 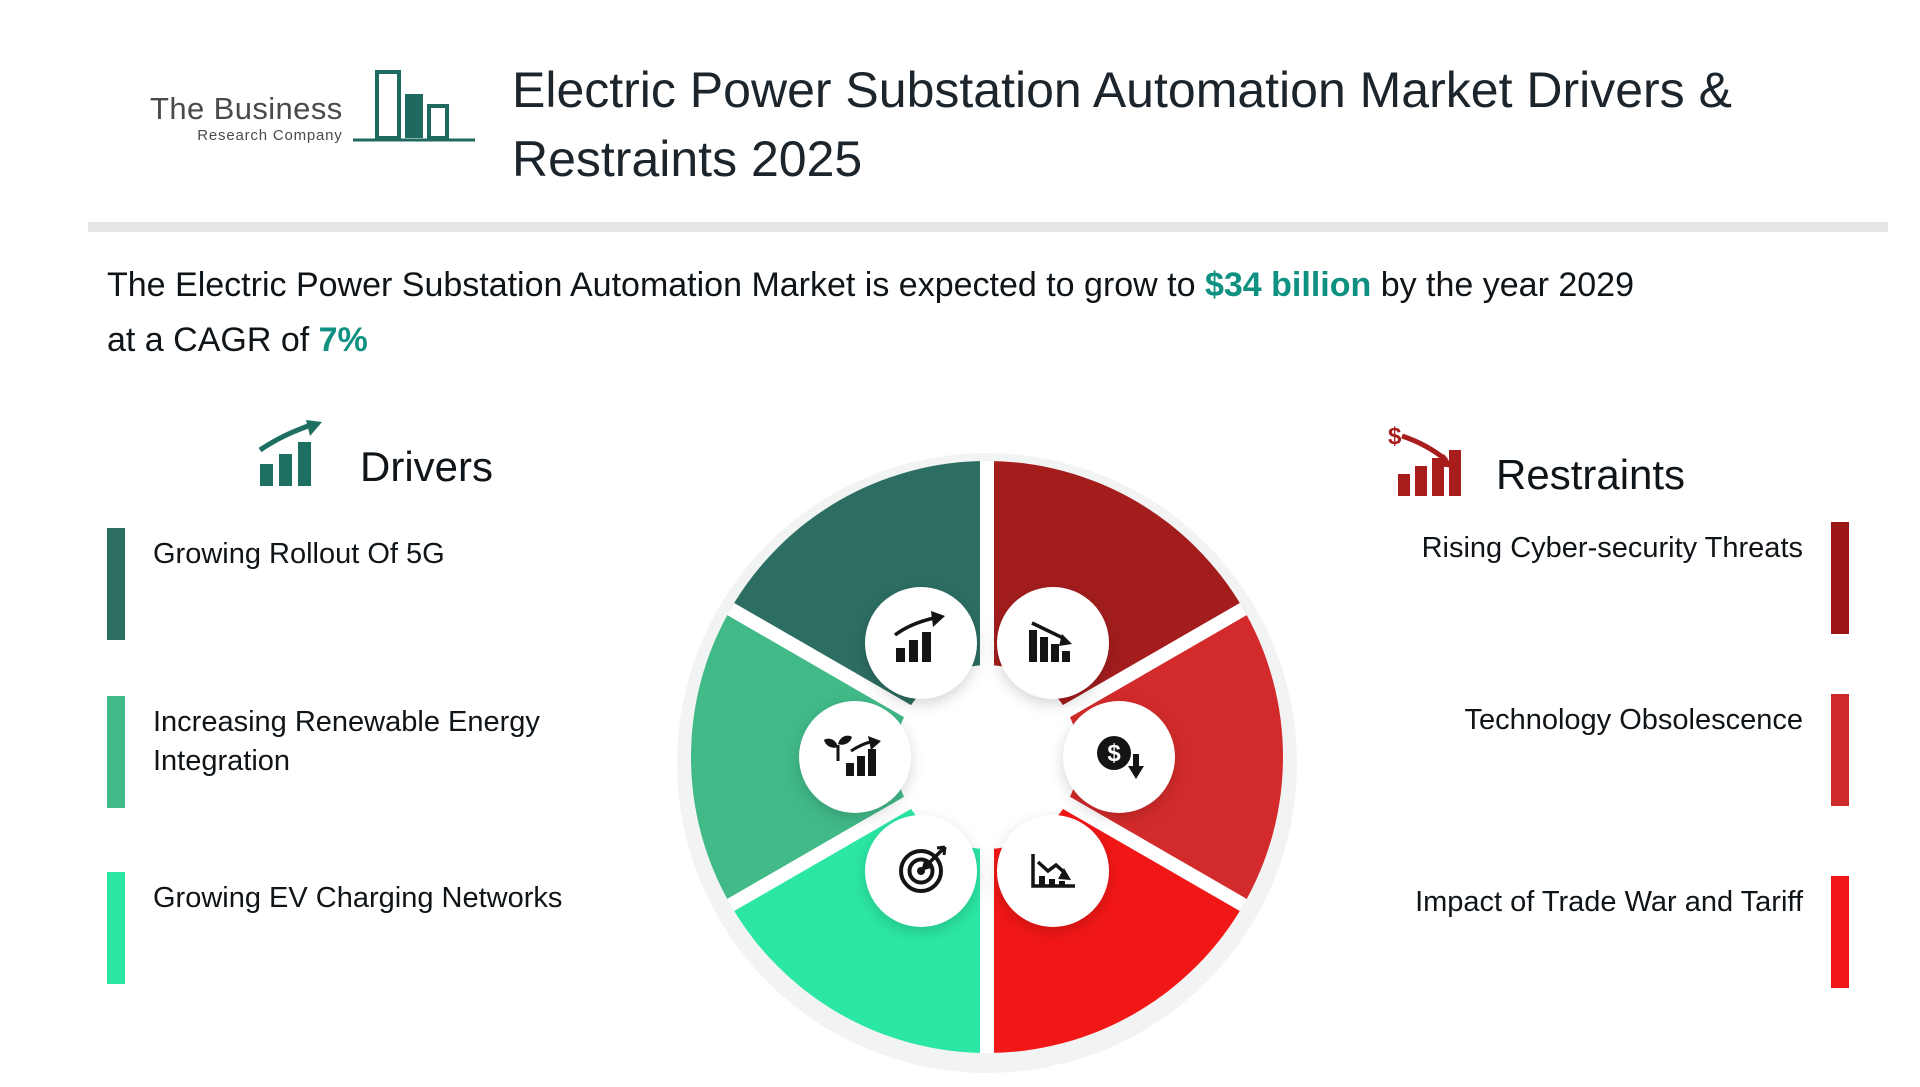 I want to click on intro-line2: at a CAGR of 7%, so click(x=237, y=340).